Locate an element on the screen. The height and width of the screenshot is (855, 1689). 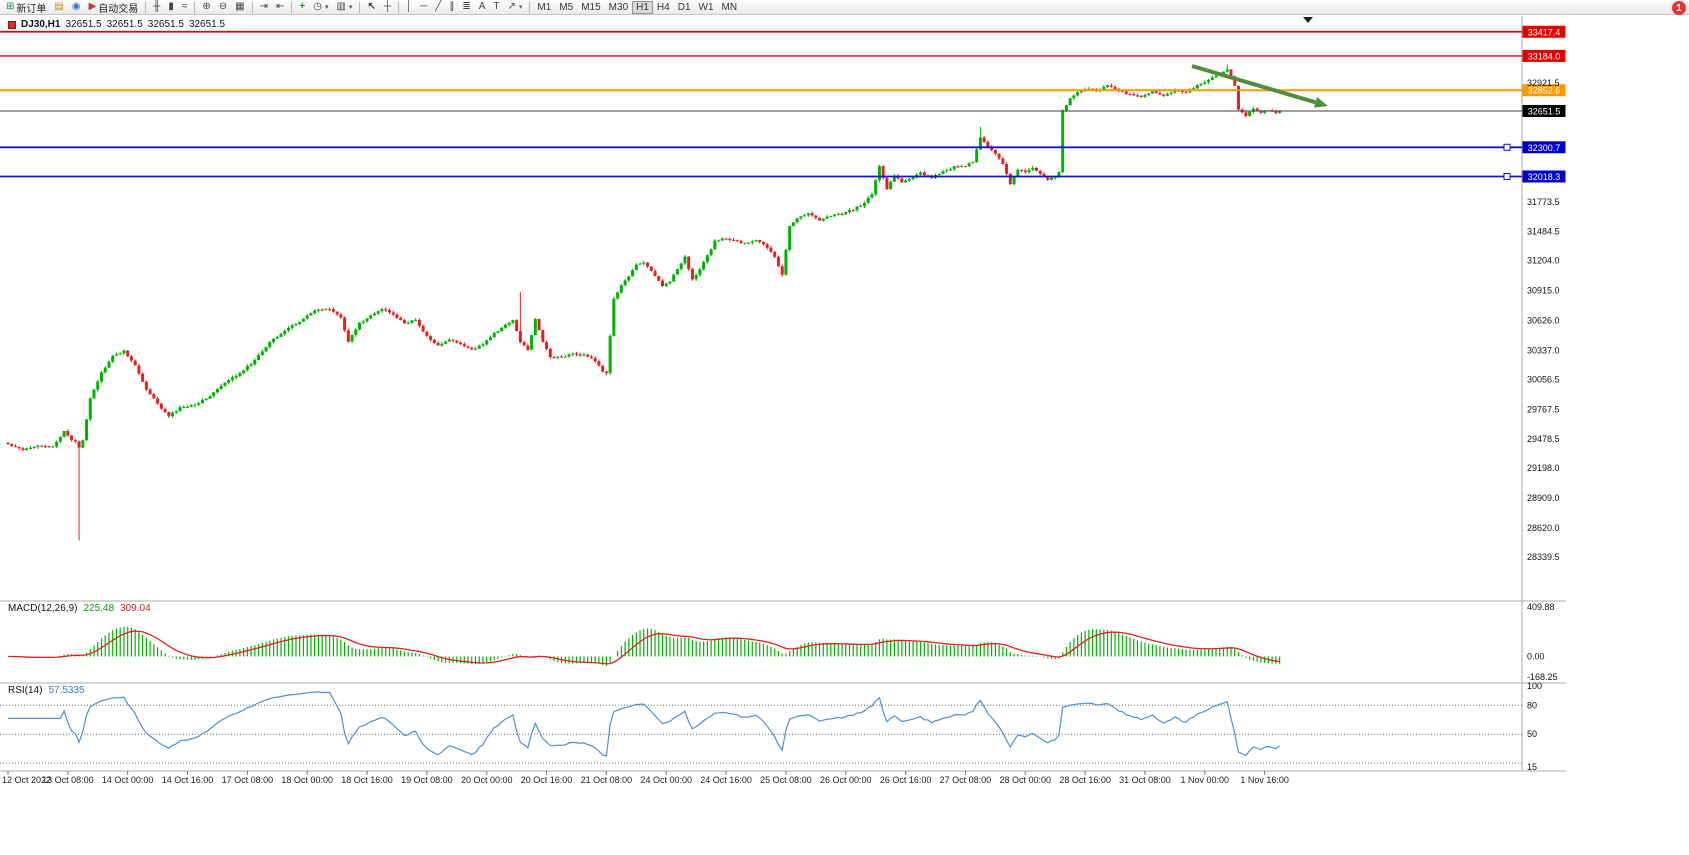
svg-text: 28620.0 is located at coordinates (1543, 528).